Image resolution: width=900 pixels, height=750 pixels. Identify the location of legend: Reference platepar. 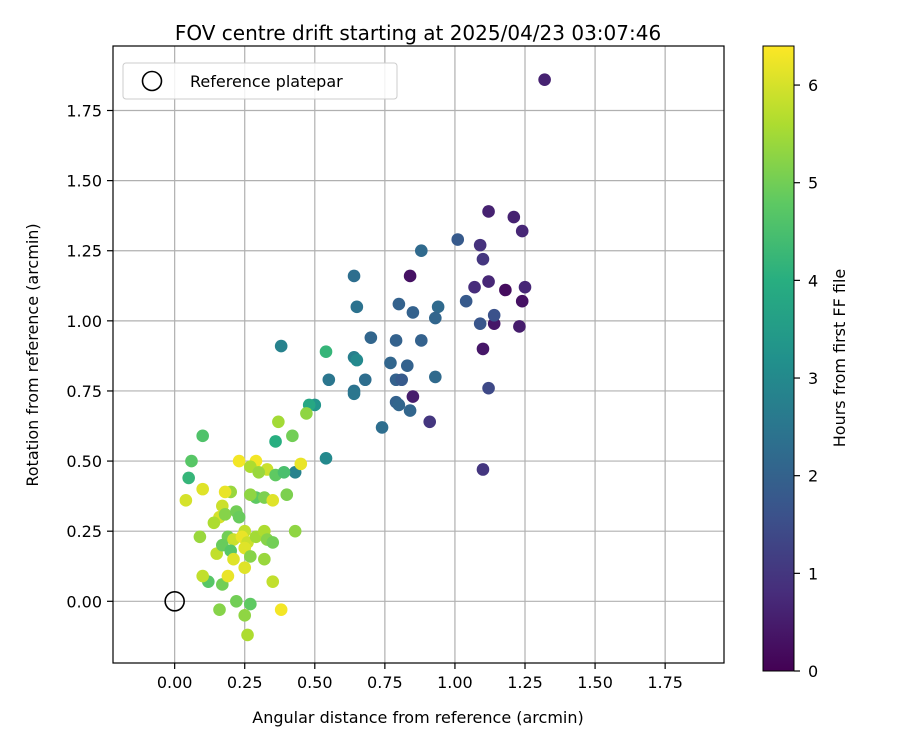
(260, 81).